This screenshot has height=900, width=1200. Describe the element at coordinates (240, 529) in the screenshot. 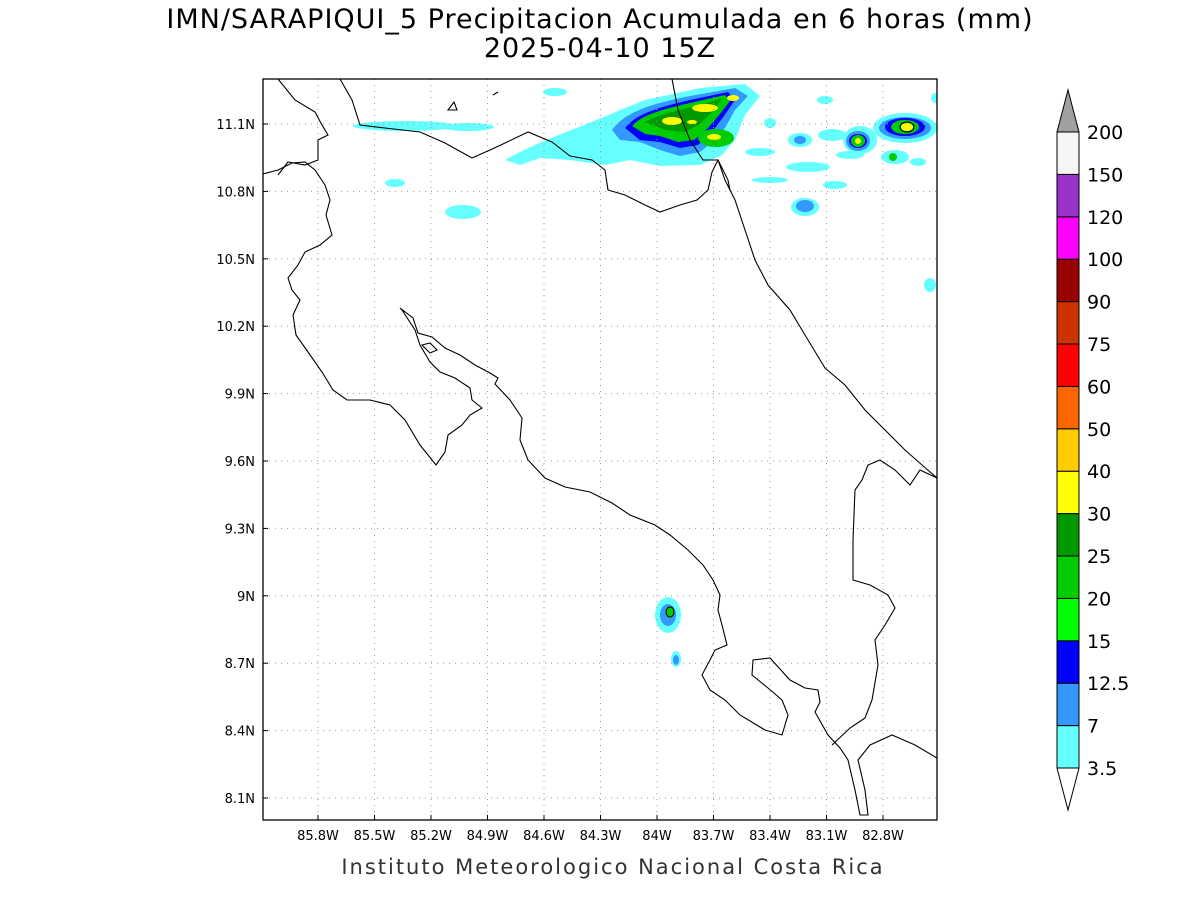

I see `lat-tick-label: 9.3N` at that location.